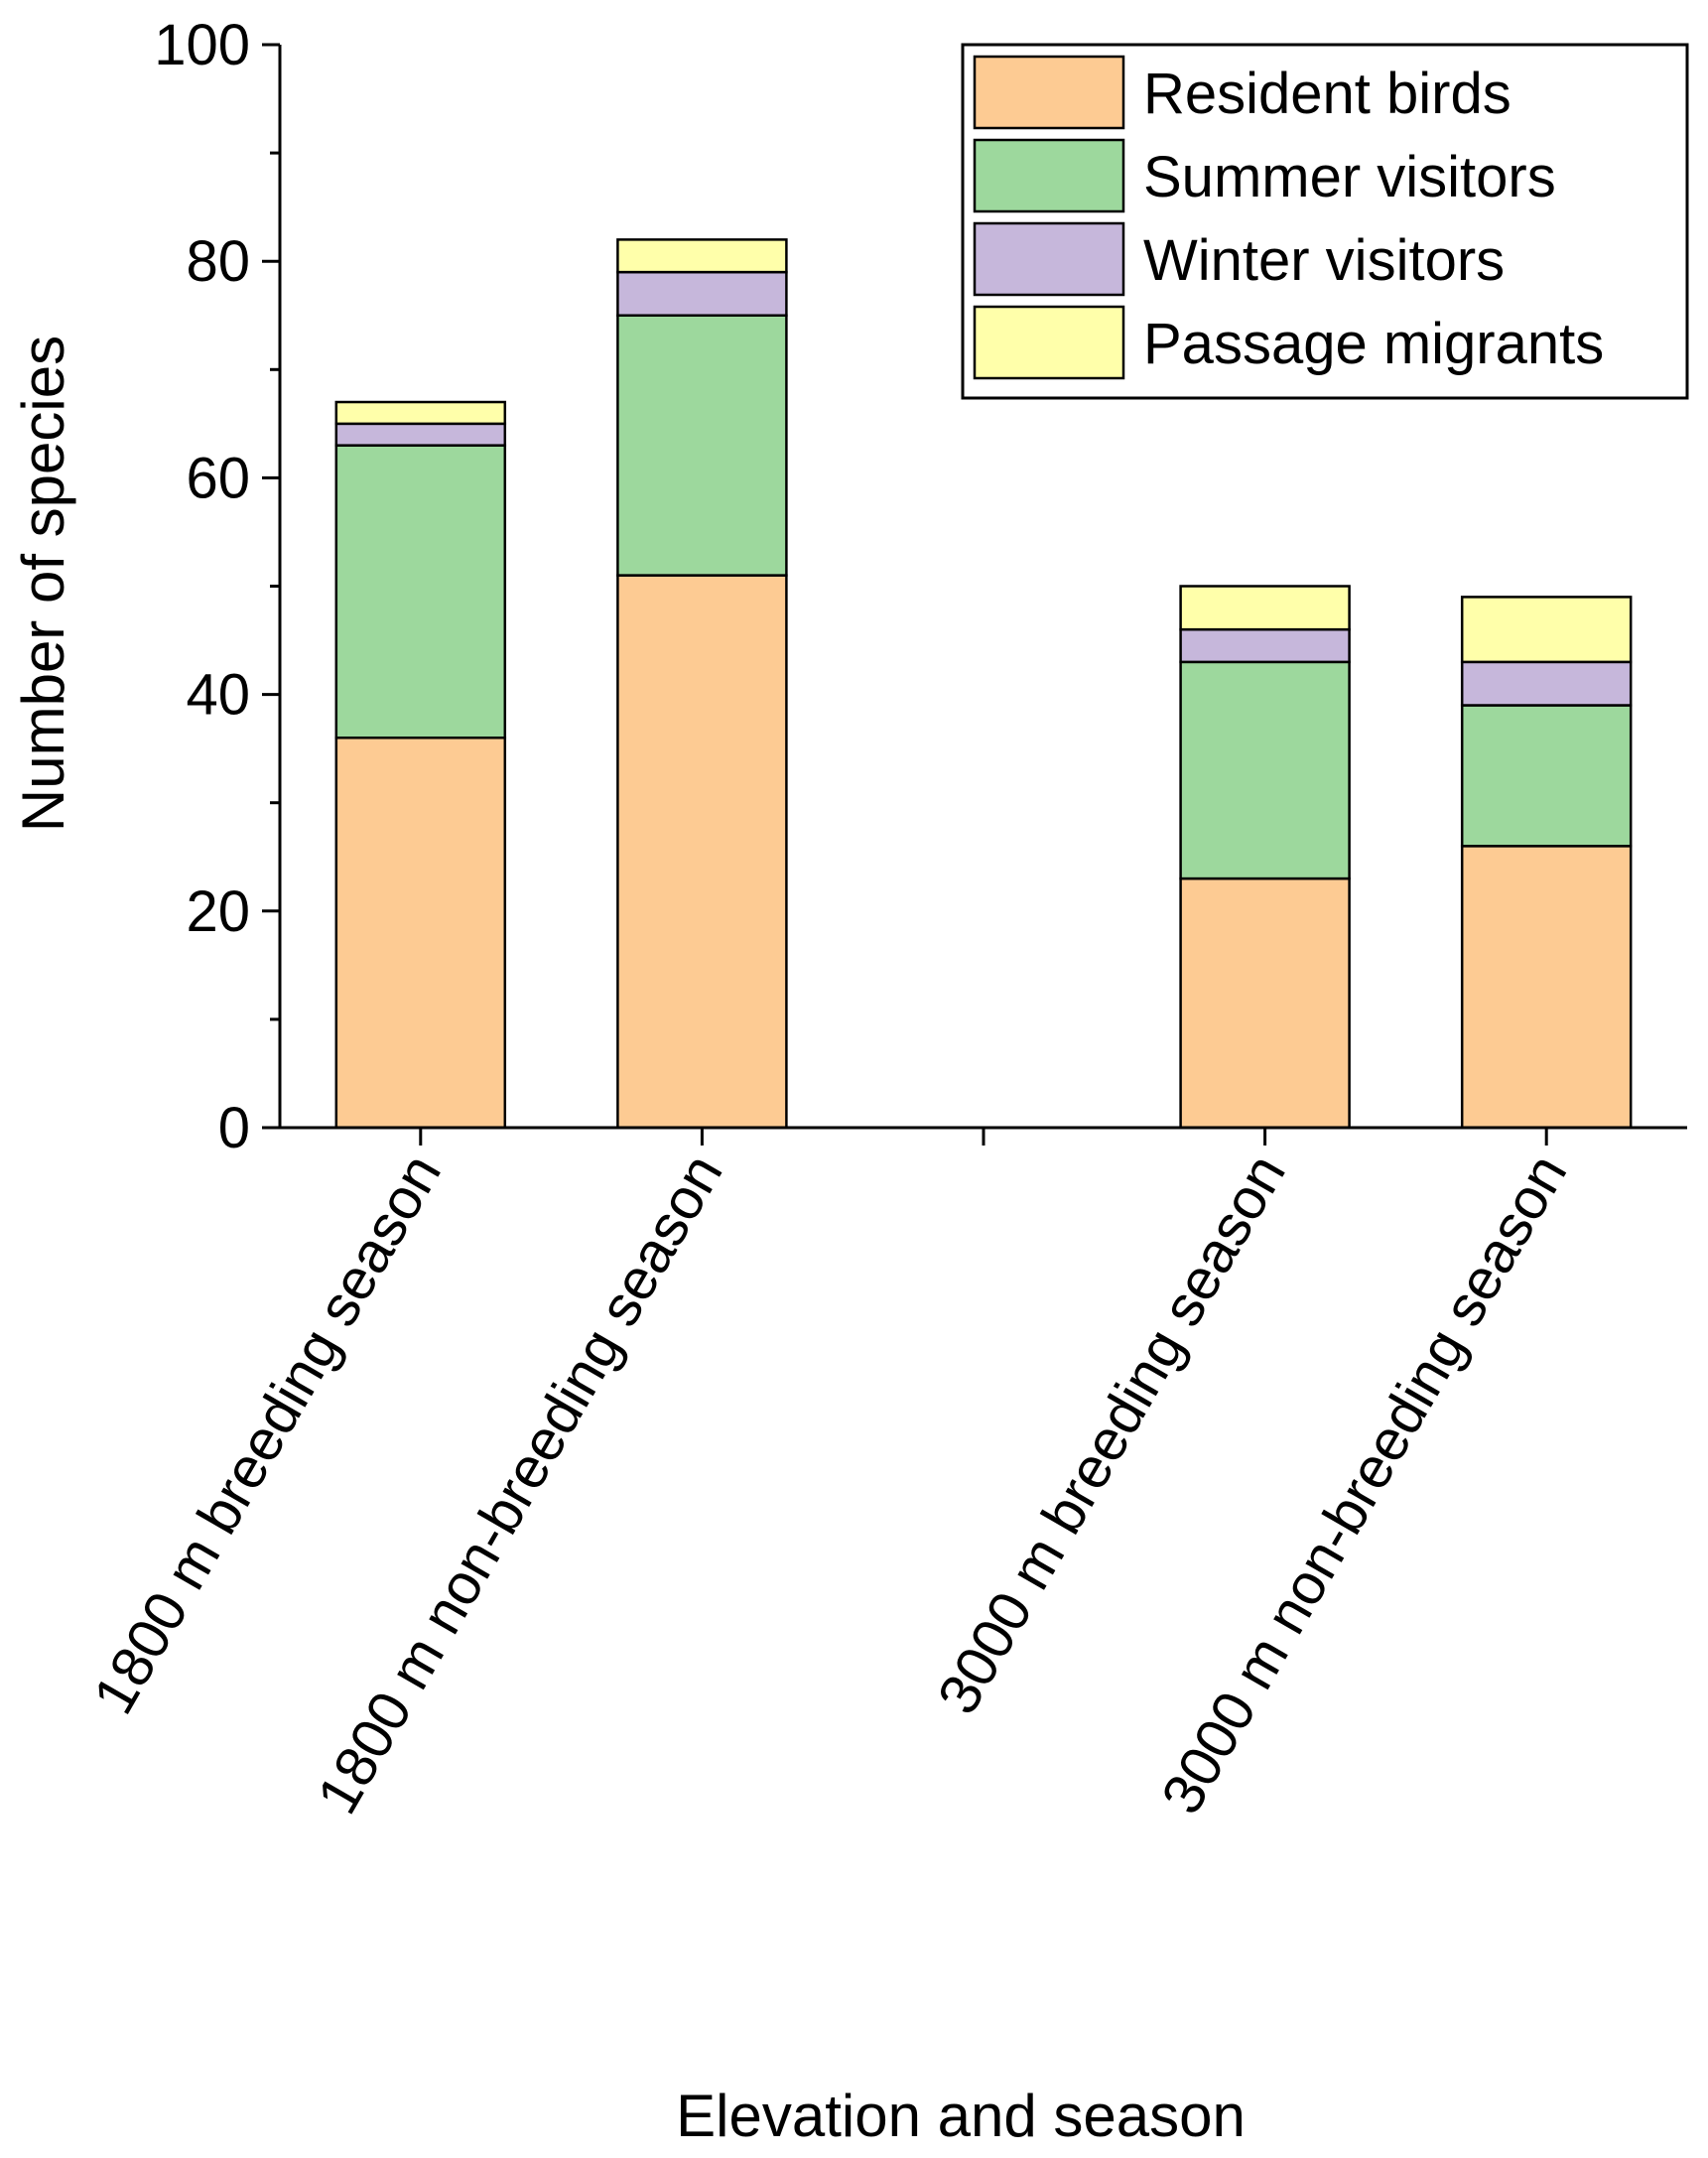  Describe the element at coordinates (218, 911) in the screenshot. I see `y-tick-label: 20` at that location.